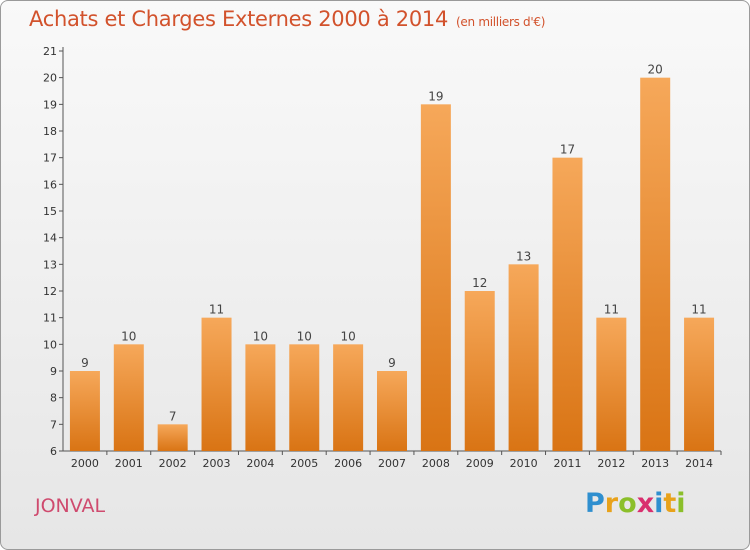 The image size is (750, 550). Describe the element at coordinates (50, 51) in the screenshot. I see `y-tick-label: 21` at that location.